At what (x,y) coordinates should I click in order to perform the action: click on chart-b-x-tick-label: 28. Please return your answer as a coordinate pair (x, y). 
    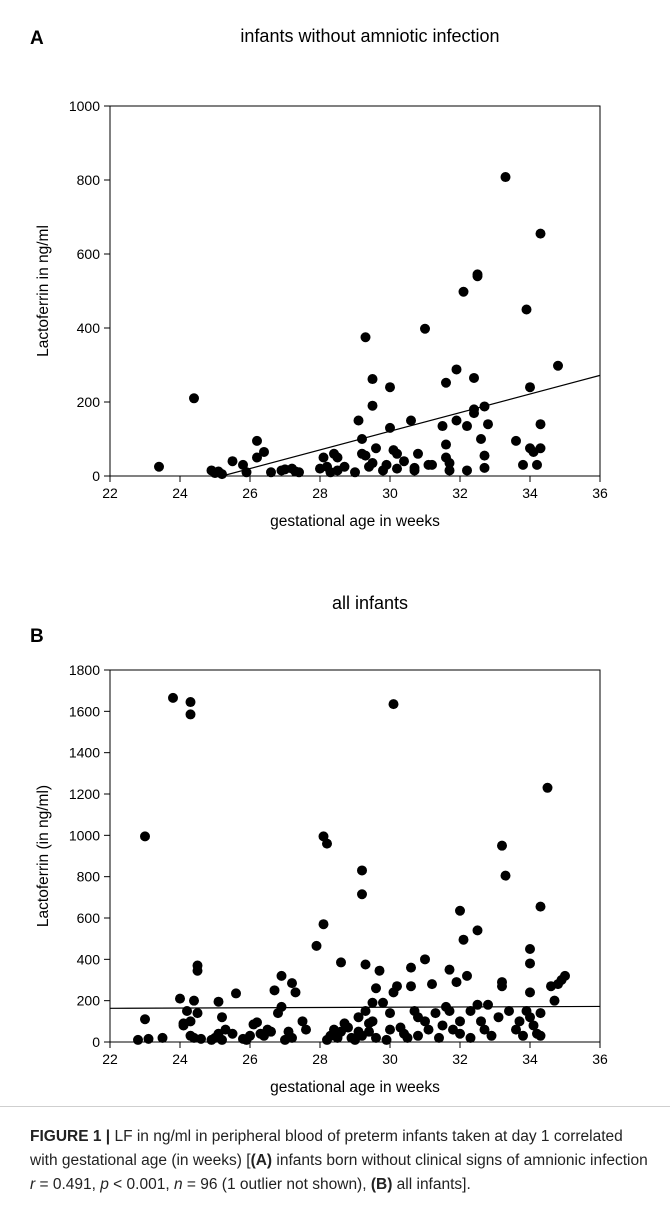
    Looking at the image, I should click on (320, 1059).